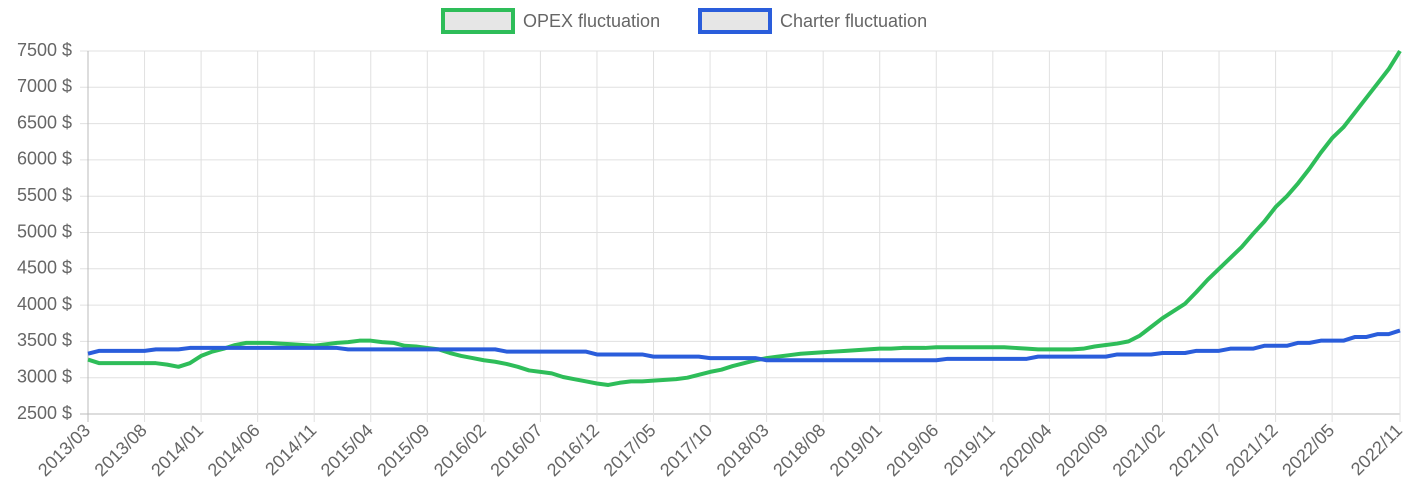  Describe the element at coordinates (44, 86) in the screenshot. I see `y-tick-label: 7000 $` at that location.